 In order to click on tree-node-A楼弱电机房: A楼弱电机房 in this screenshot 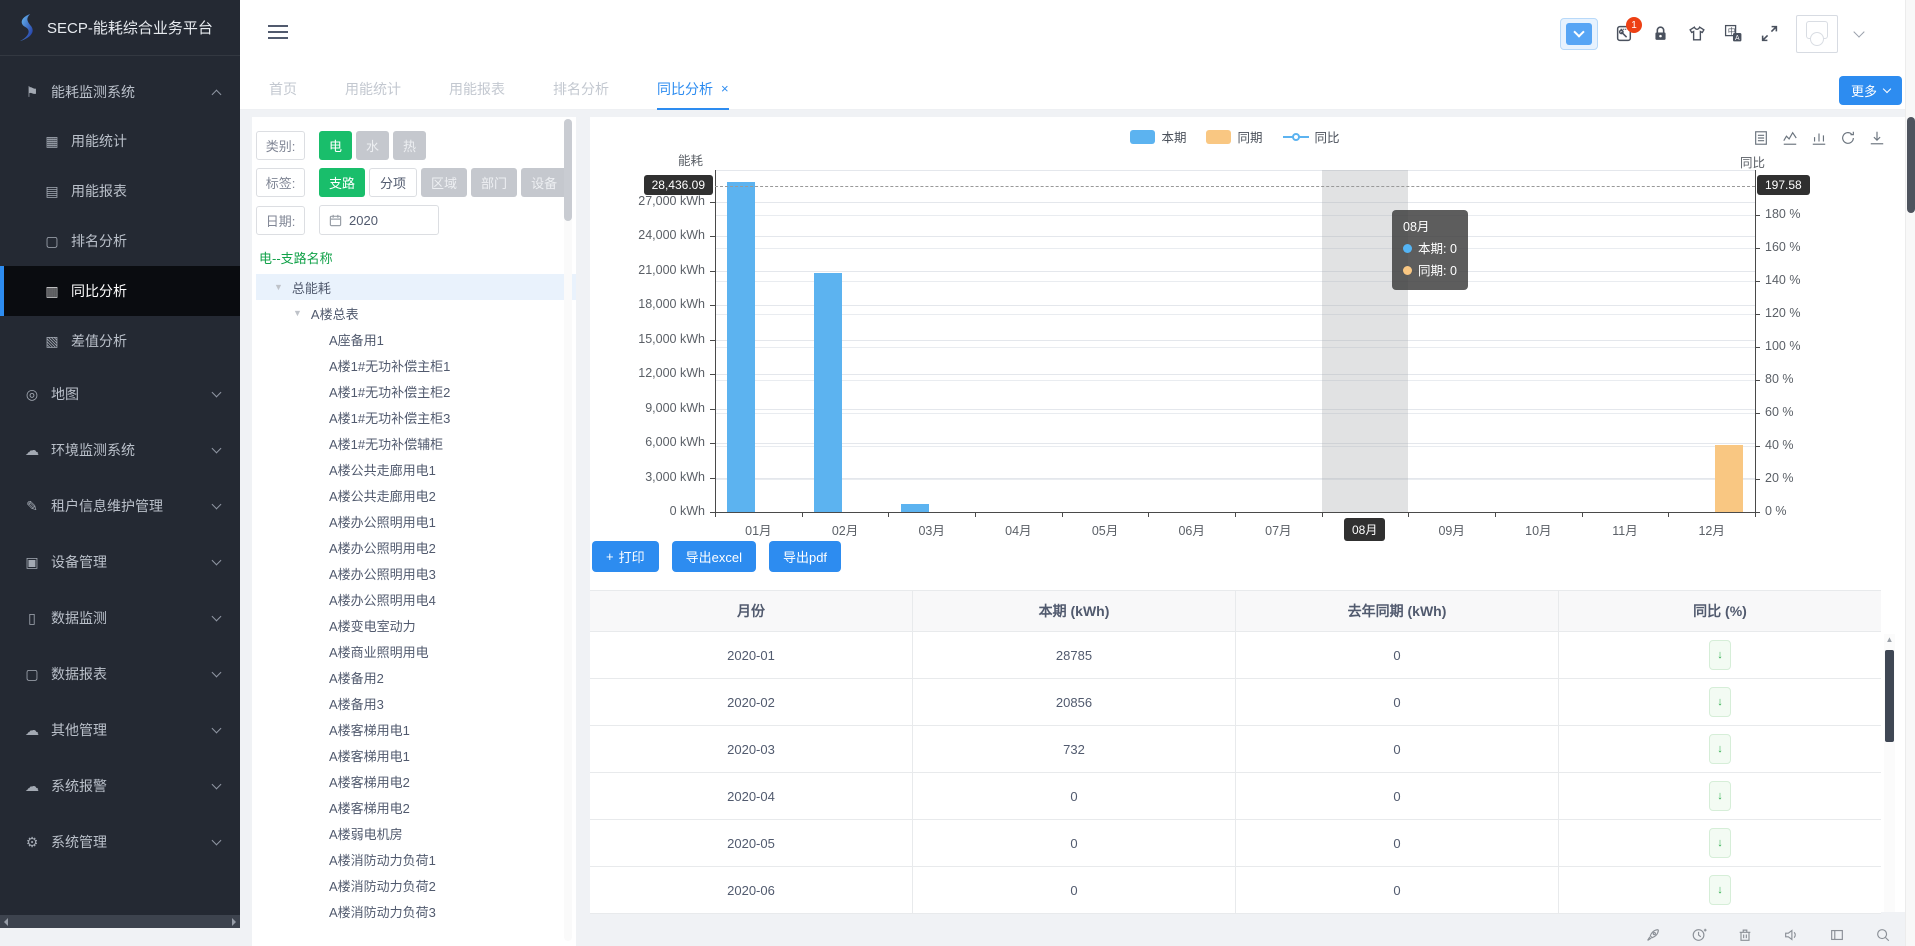, I will do `click(366, 834)`.